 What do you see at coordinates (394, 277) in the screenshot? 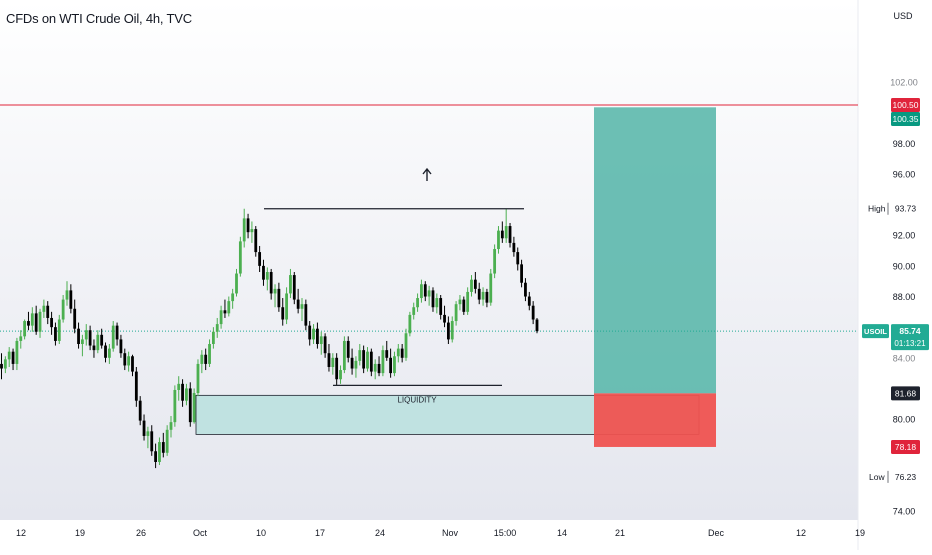
I see `drawing-annotations` at bounding box center [394, 277].